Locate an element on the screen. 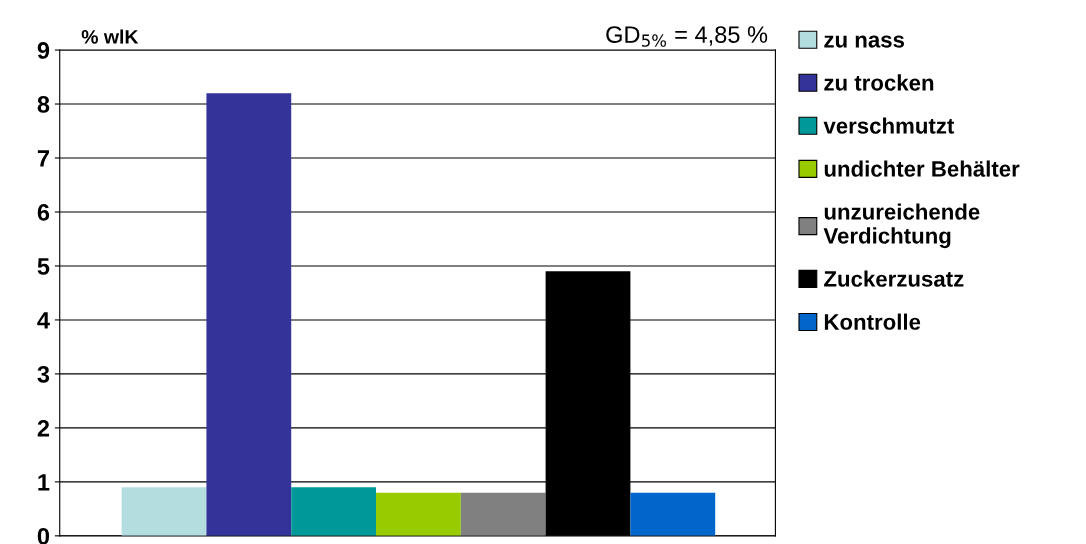 The width and height of the screenshot is (1086, 544). y-tick-label: 3 is located at coordinates (43, 374).